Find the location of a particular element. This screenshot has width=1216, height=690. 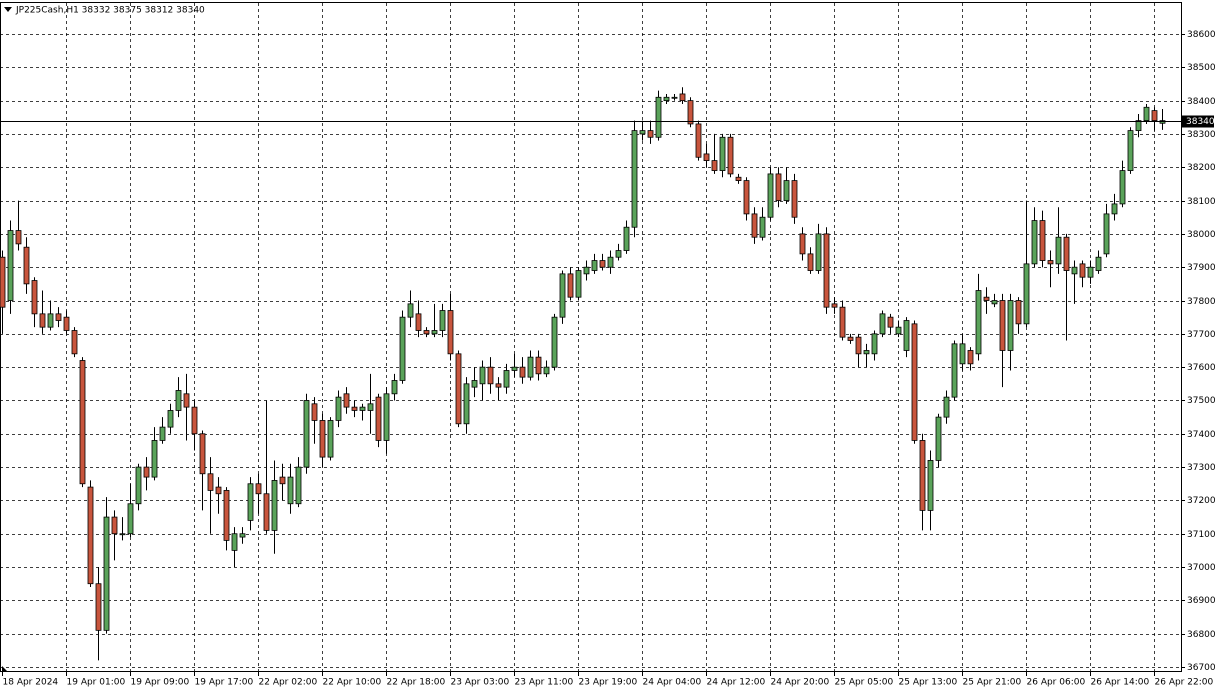

y-tick-label: 38300 is located at coordinates (1201, 135).